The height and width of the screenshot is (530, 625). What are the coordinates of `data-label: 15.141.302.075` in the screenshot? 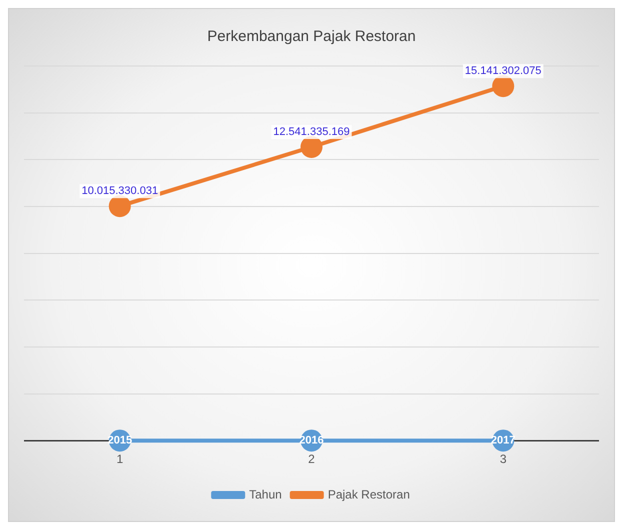 It's located at (503, 71).